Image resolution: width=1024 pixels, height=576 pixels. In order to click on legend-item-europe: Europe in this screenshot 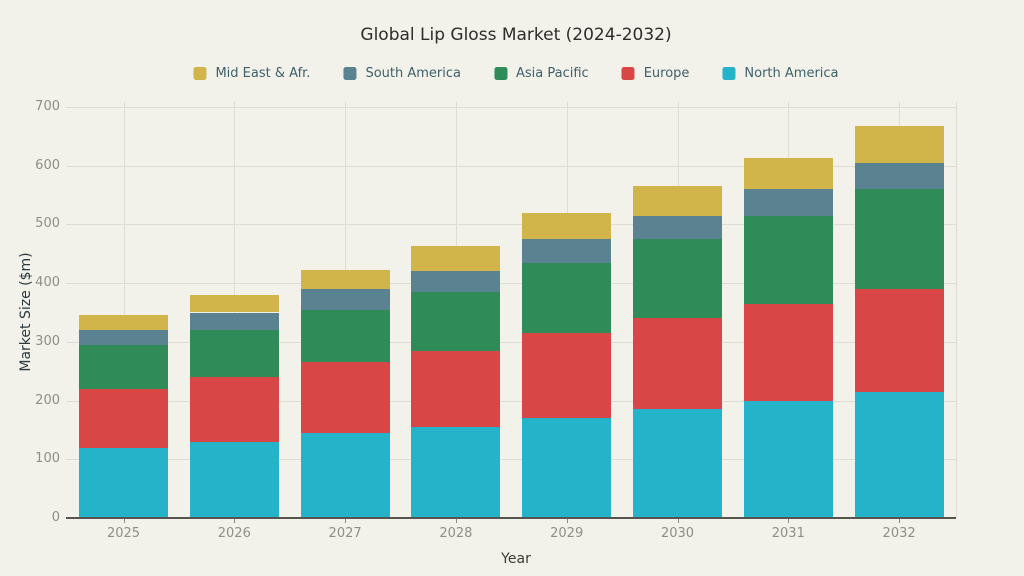, I will do `click(655, 73)`.